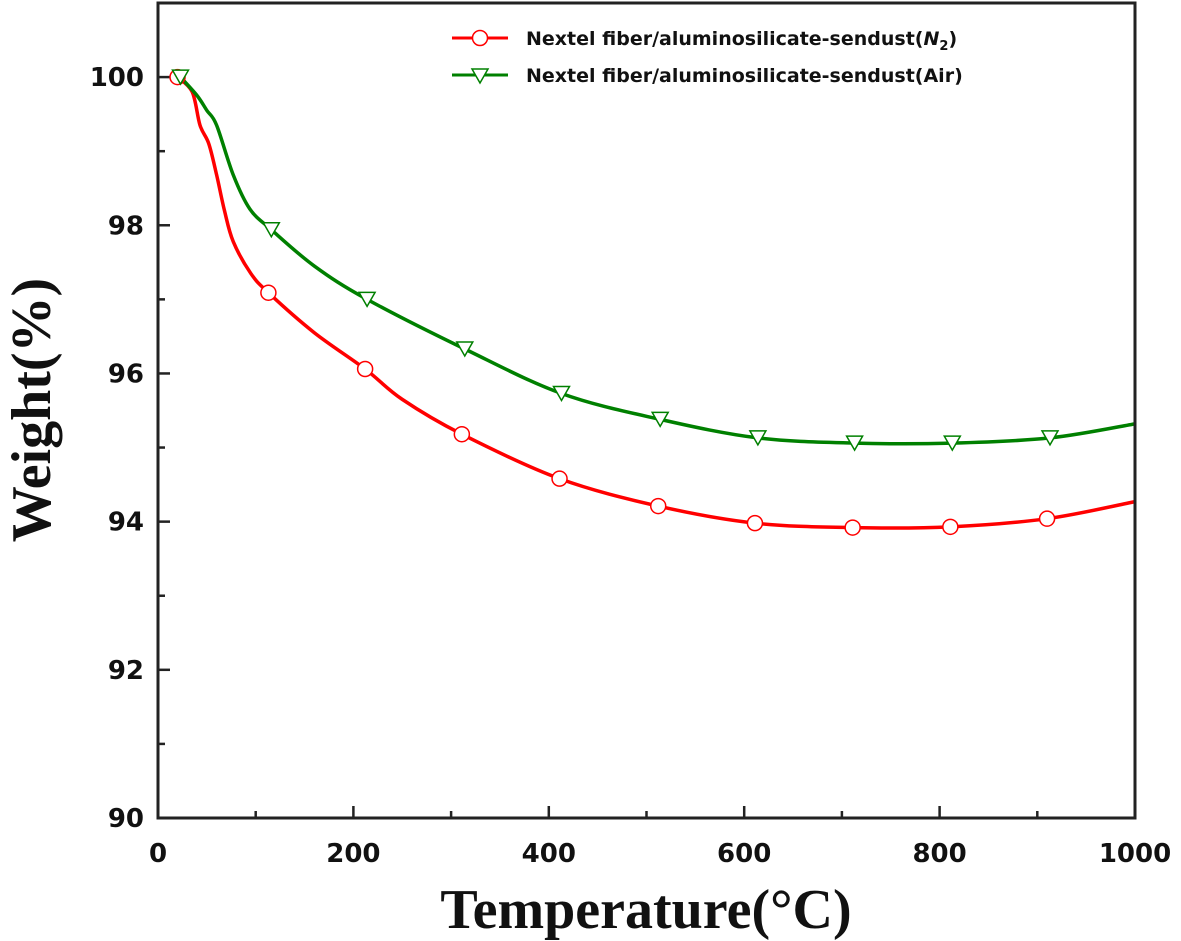 This screenshot has width=1181, height=941. Describe the element at coordinates (32, 410) in the screenshot. I see `y-axis-label: Weight(%)` at that location.